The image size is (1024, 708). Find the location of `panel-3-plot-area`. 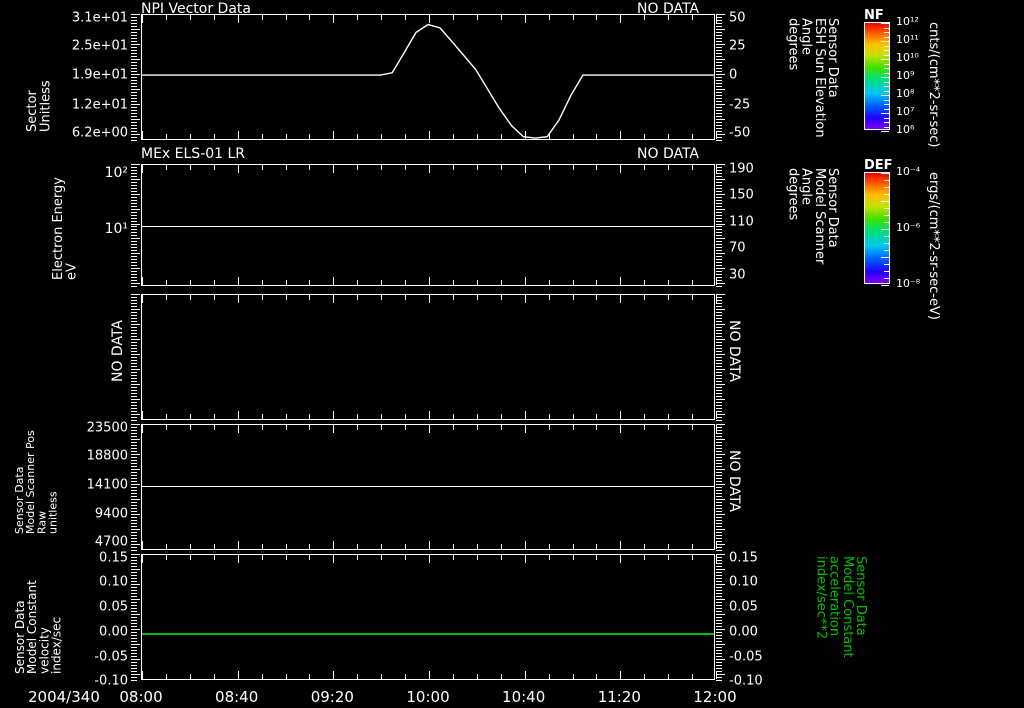

panel-3-plot-area is located at coordinates (429, 357).